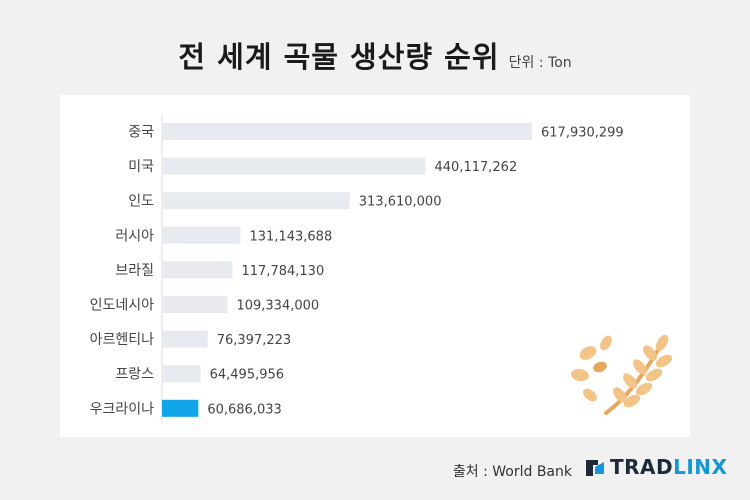  What do you see at coordinates (122, 340) in the screenshot?
I see `category-label: 아르헨티나` at bounding box center [122, 340].